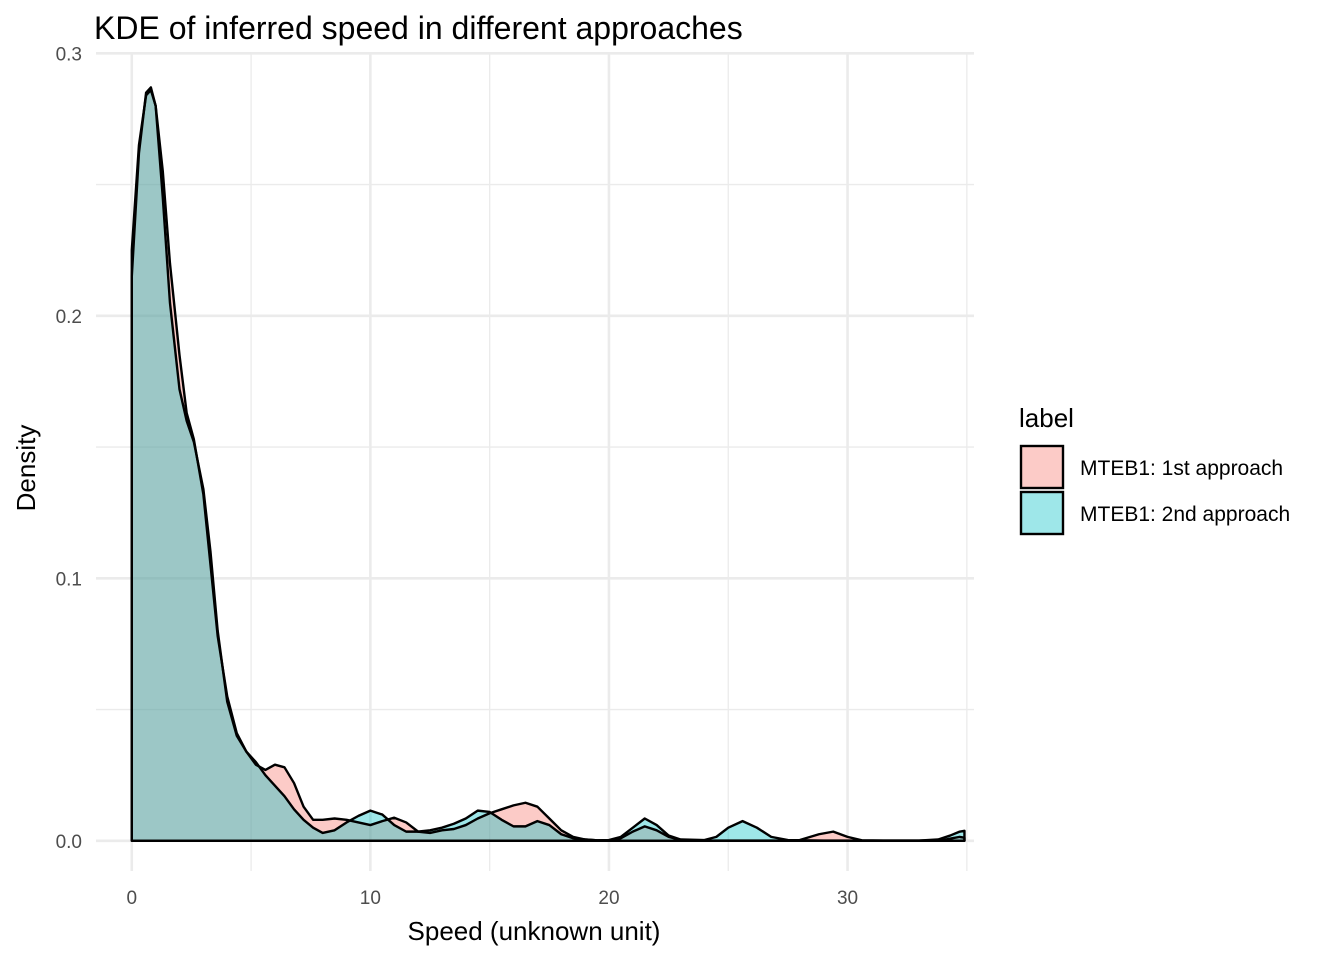 The height and width of the screenshot is (960, 1344). I want to click on y-tick-label: 0.1, so click(69, 579).